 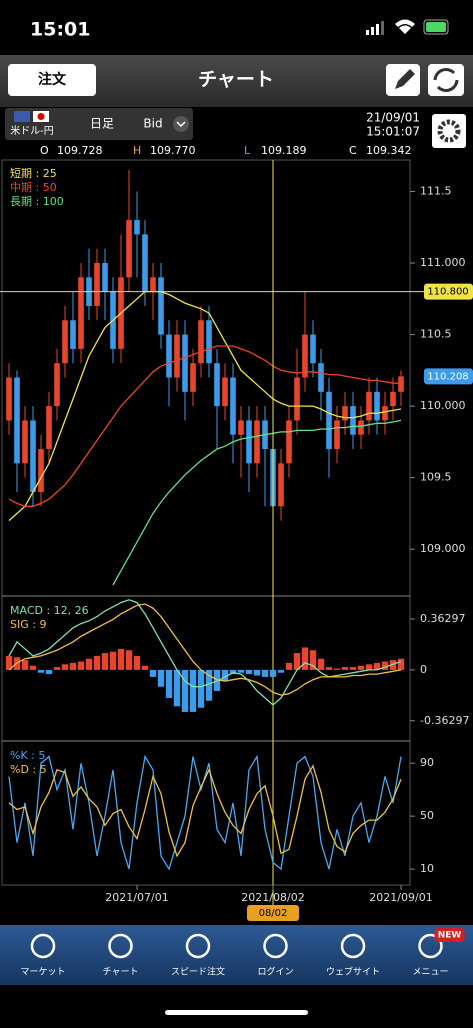 What do you see at coordinates (449, 131) in the screenshot?
I see `settings-button` at bounding box center [449, 131].